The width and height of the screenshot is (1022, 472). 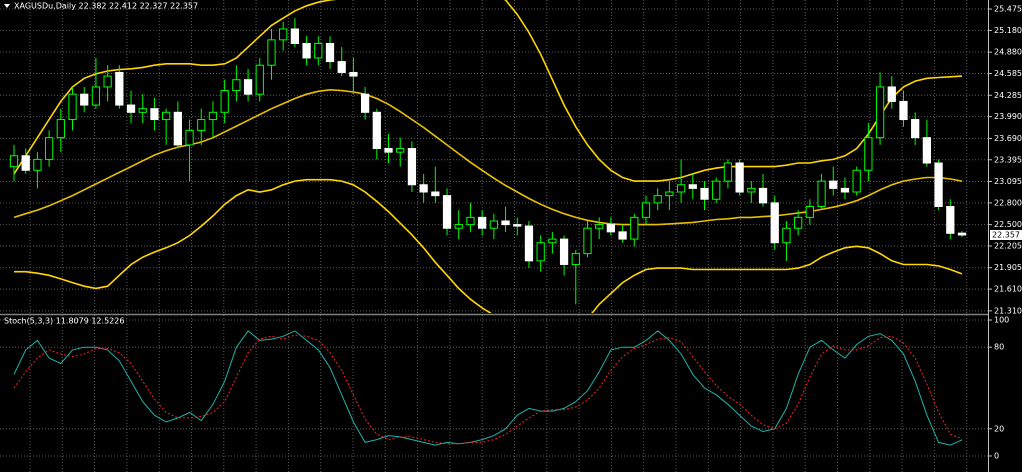 What do you see at coordinates (1008, 310) in the screenshot?
I see `y-tick-label: 21.310` at bounding box center [1008, 310].